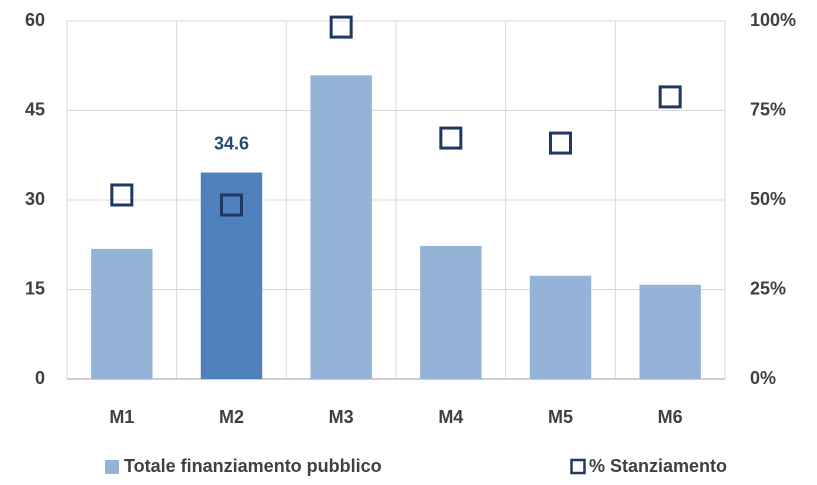 The image size is (817, 485). What do you see at coordinates (768, 109) in the screenshot?
I see `y2-tick-label: 75%` at bounding box center [768, 109].